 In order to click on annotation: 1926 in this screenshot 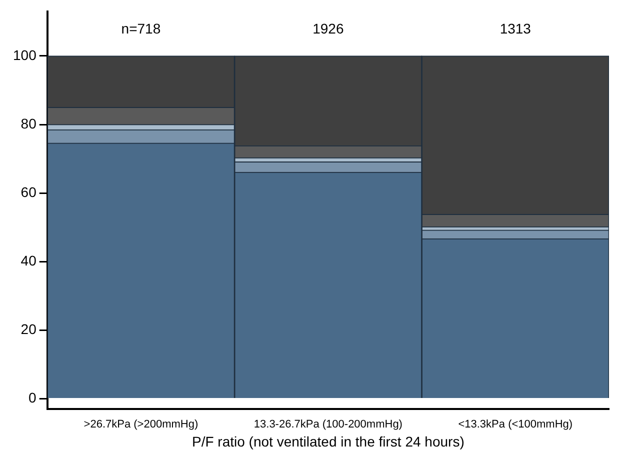, I will do `click(328, 28)`.